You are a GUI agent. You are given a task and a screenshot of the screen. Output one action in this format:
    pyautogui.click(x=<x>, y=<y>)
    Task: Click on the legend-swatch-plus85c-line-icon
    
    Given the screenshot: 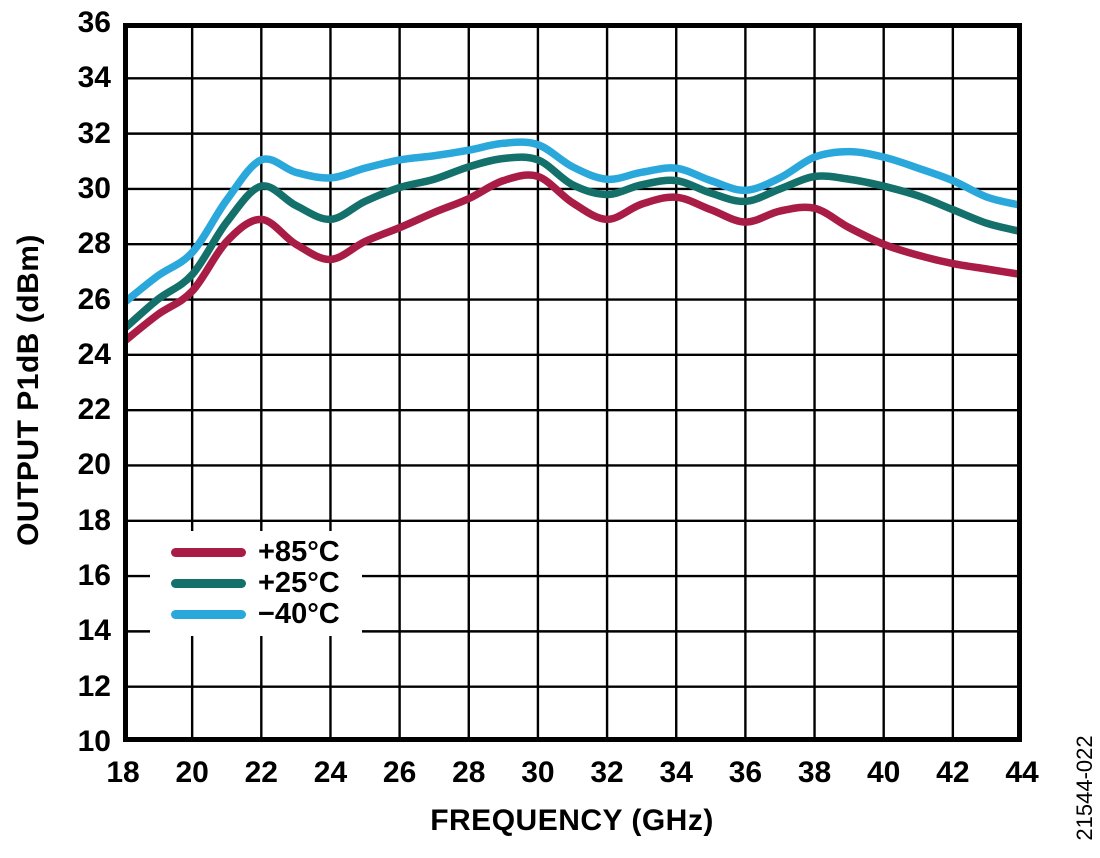 What is the action you would take?
    pyautogui.click(x=208, y=552)
    